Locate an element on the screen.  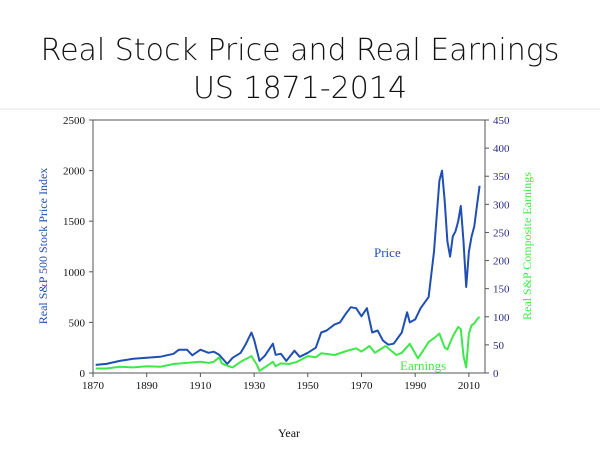
series-label-price: Price is located at coordinates (387, 252).